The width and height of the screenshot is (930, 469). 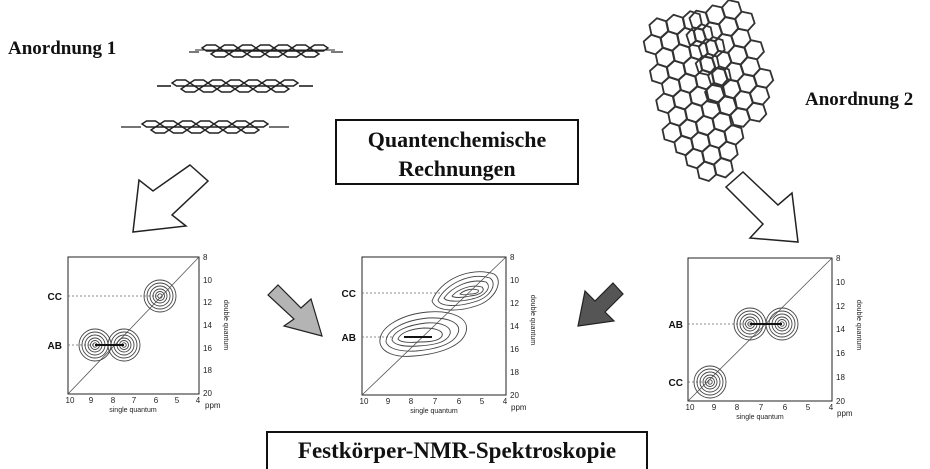 What do you see at coordinates (457, 139) in the screenshot?
I see `box-line-1: Quantenchemische` at bounding box center [457, 139].